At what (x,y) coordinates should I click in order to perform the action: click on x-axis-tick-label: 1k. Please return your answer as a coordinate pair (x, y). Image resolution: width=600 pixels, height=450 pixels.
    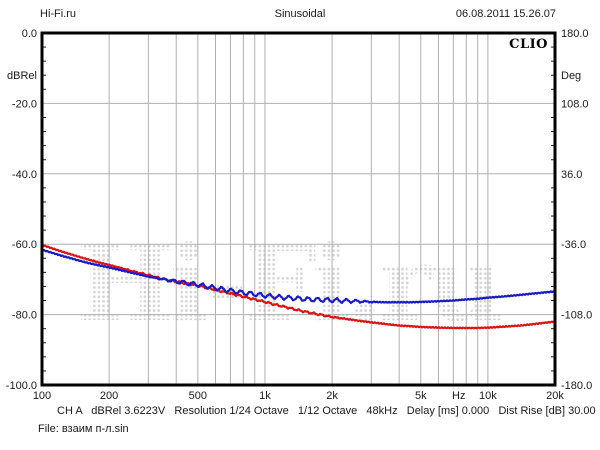
    Looking at the image, I should click on (265, 396).